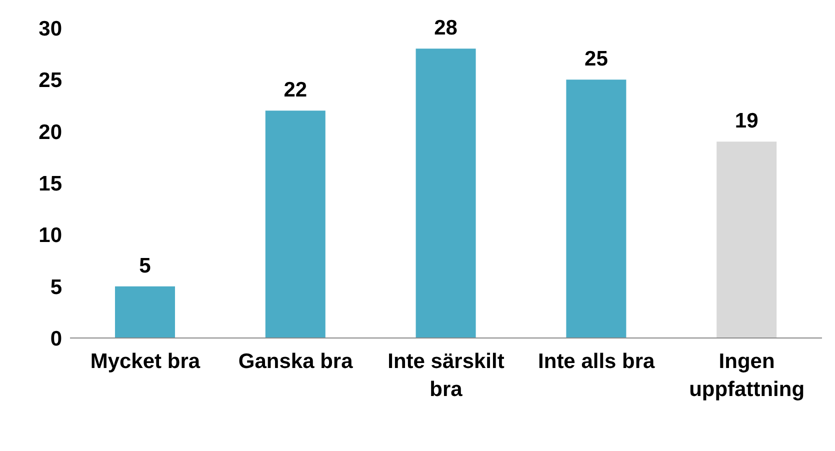  Describe the element at coordinates (145, 361) in the screenshot. I see `x-tick-label: Mycket bra` at that location.